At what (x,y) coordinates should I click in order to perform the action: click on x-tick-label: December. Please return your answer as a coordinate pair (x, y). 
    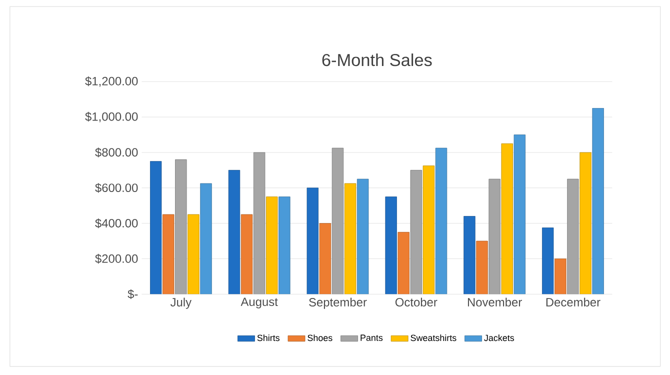
    Looking at the image, I should click on (573, 302).